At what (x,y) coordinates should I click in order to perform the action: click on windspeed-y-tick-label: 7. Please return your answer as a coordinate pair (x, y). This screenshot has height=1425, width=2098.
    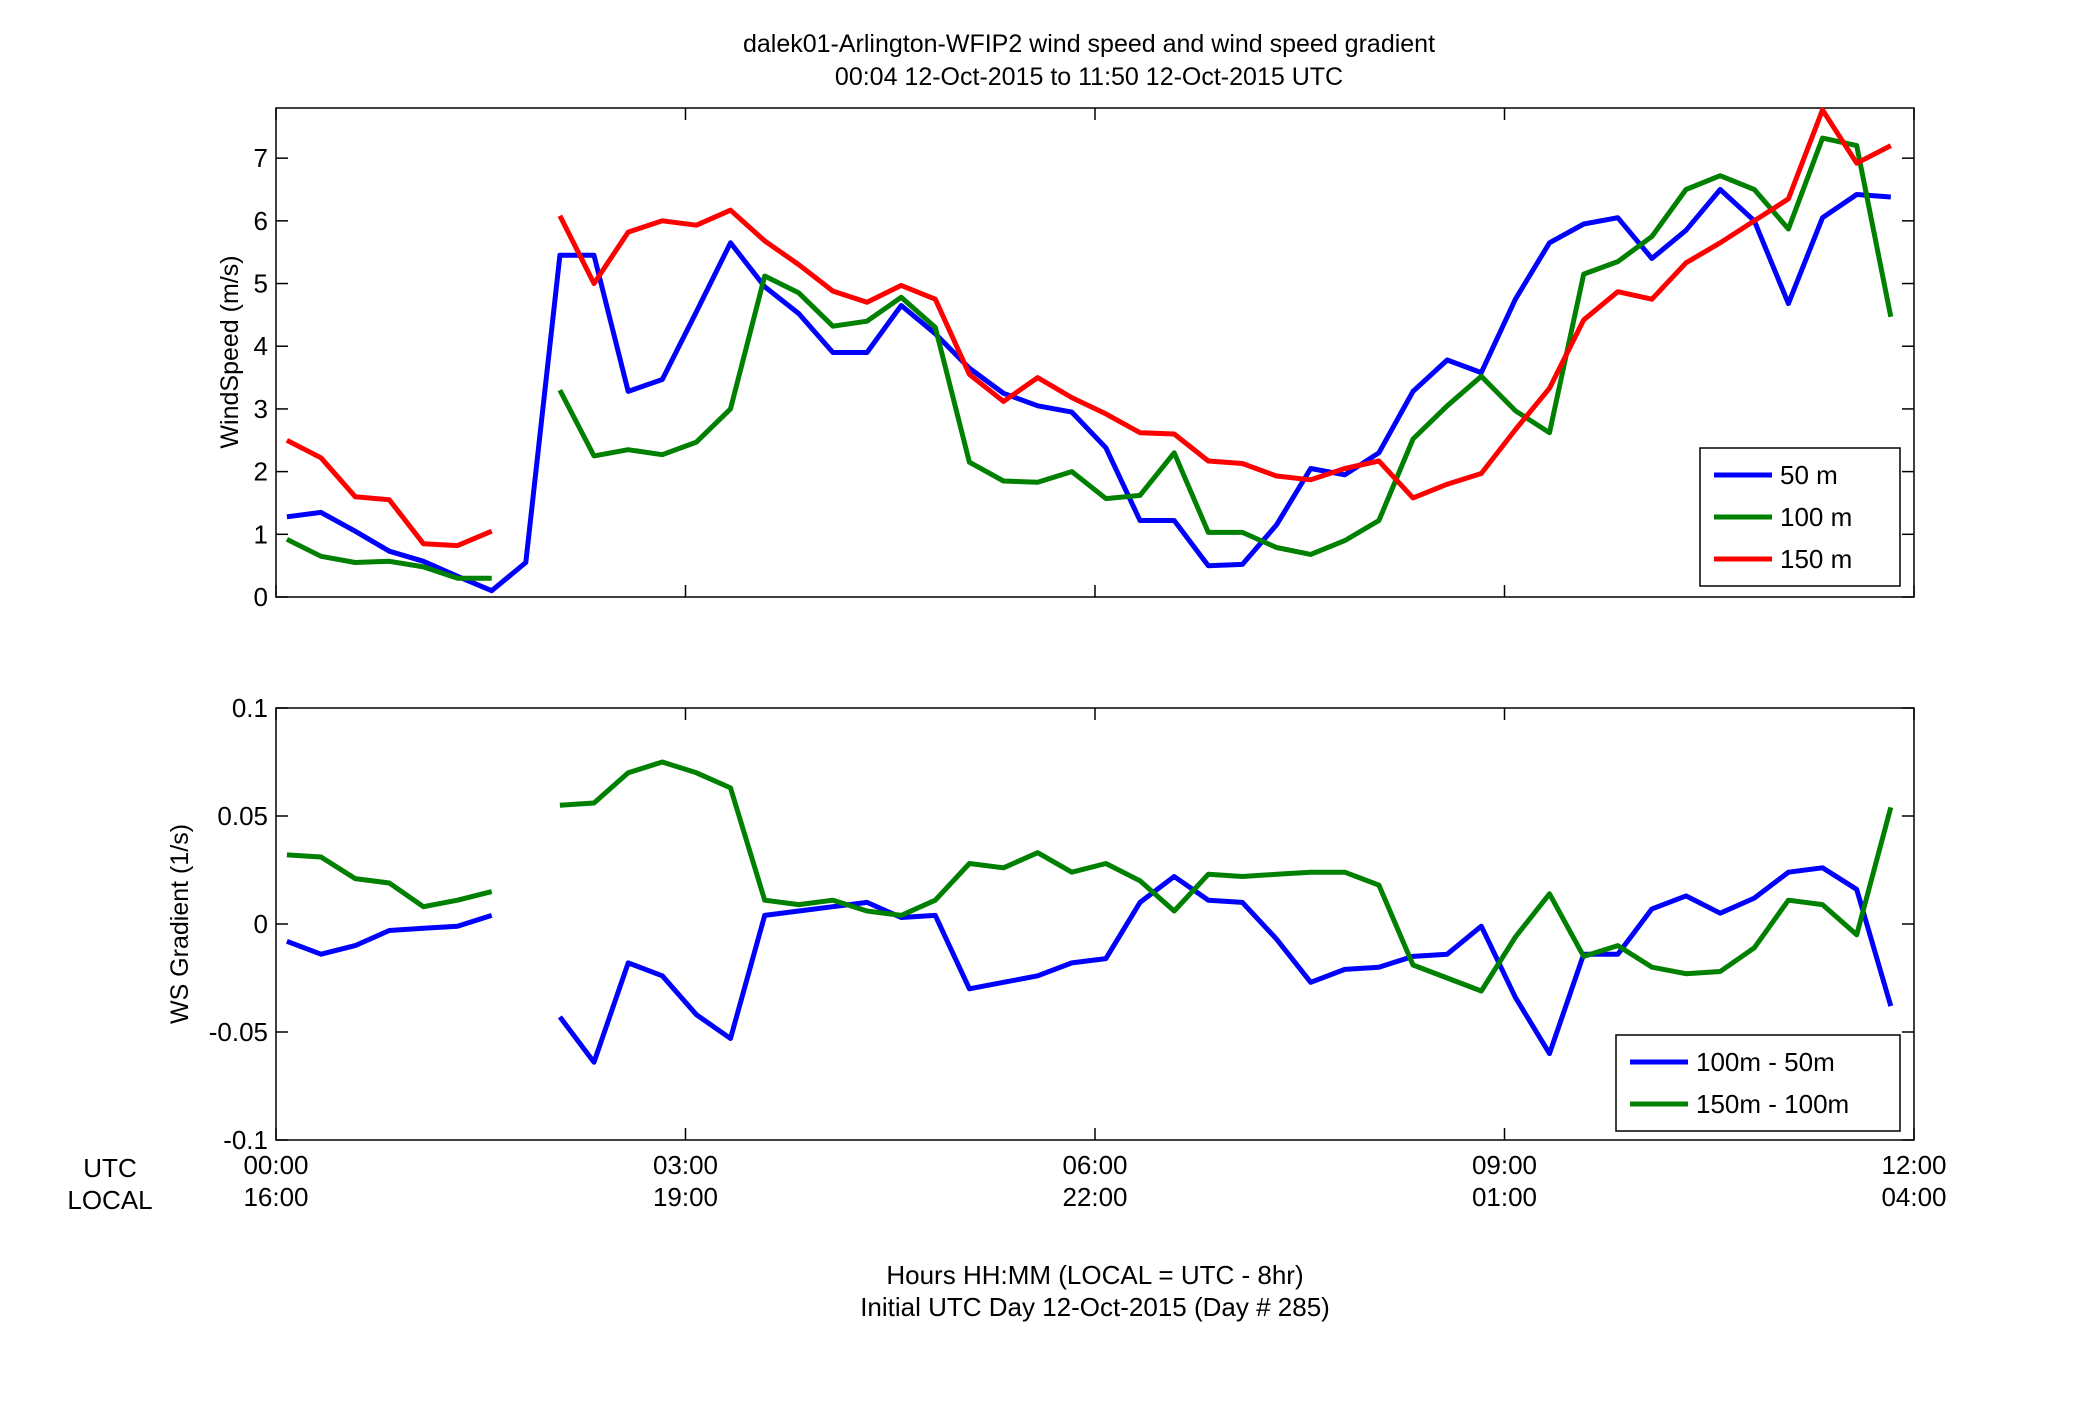
    Looking at the image, I should click on (261, 158).